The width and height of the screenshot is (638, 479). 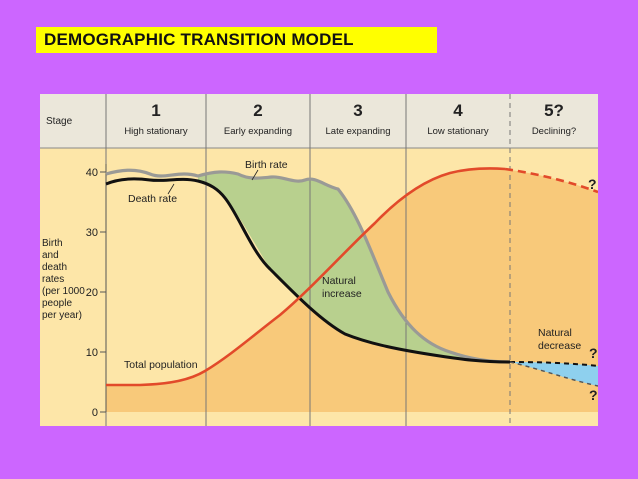 What do you see at coordinates (62, 315) in the screenshot?
I see `y-axis-label-line-7: per year)` at bounding box center [62, 315].